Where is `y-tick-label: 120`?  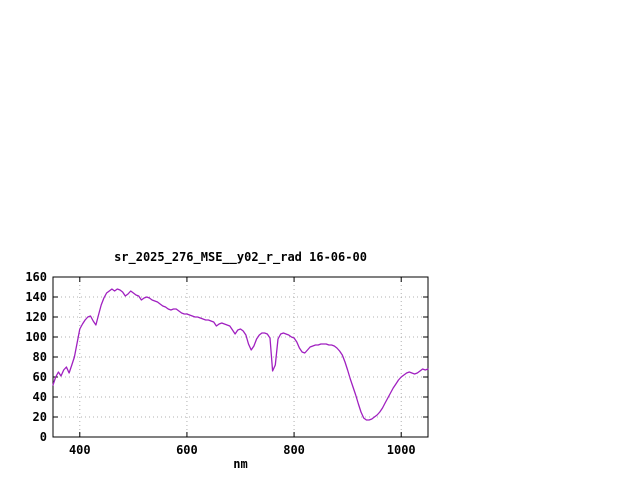 y-tick-label: 120 is located at coordinates (36, 317).